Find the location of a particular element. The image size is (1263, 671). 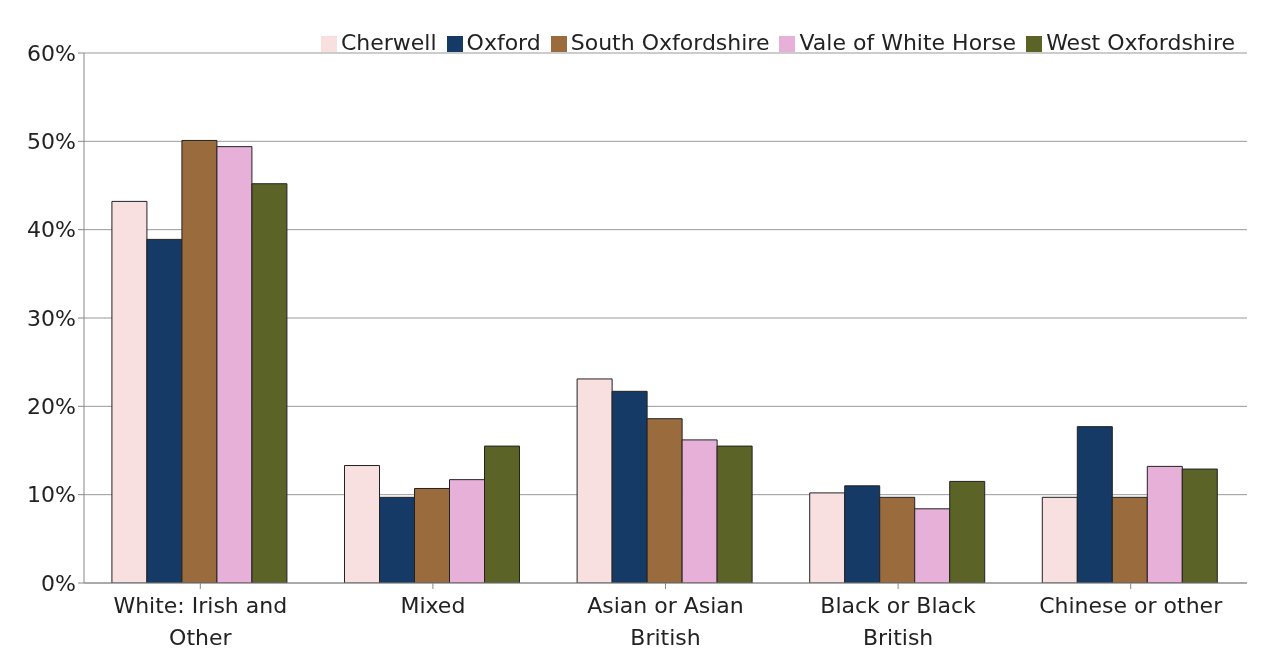

legend-label: Oxford is located at coordinates (503, 42).